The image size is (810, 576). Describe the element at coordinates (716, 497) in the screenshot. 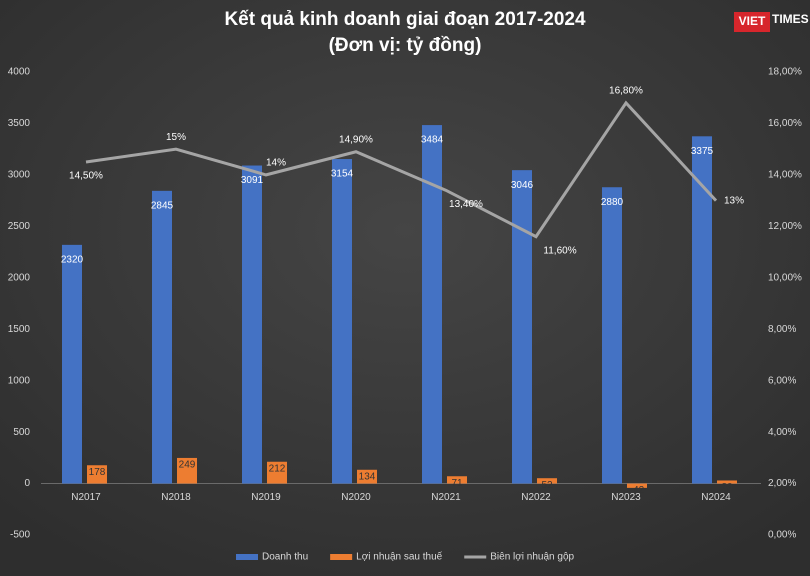

I see `x-tick-label: N2024` at that location.